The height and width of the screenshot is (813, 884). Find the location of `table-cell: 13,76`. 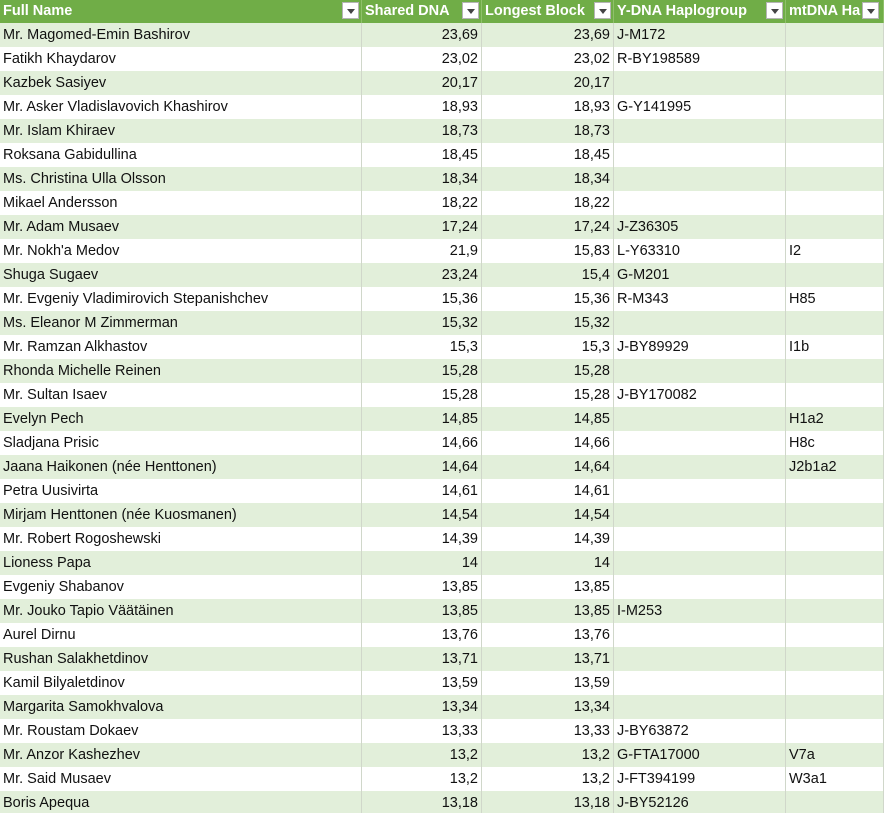

table-cell: 13,76 is located at coordinates (548, 635).